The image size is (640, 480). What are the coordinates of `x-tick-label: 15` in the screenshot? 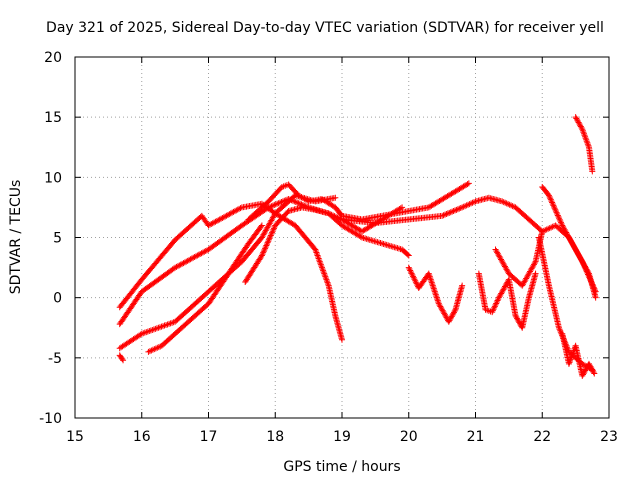 It's located at (75, 437).